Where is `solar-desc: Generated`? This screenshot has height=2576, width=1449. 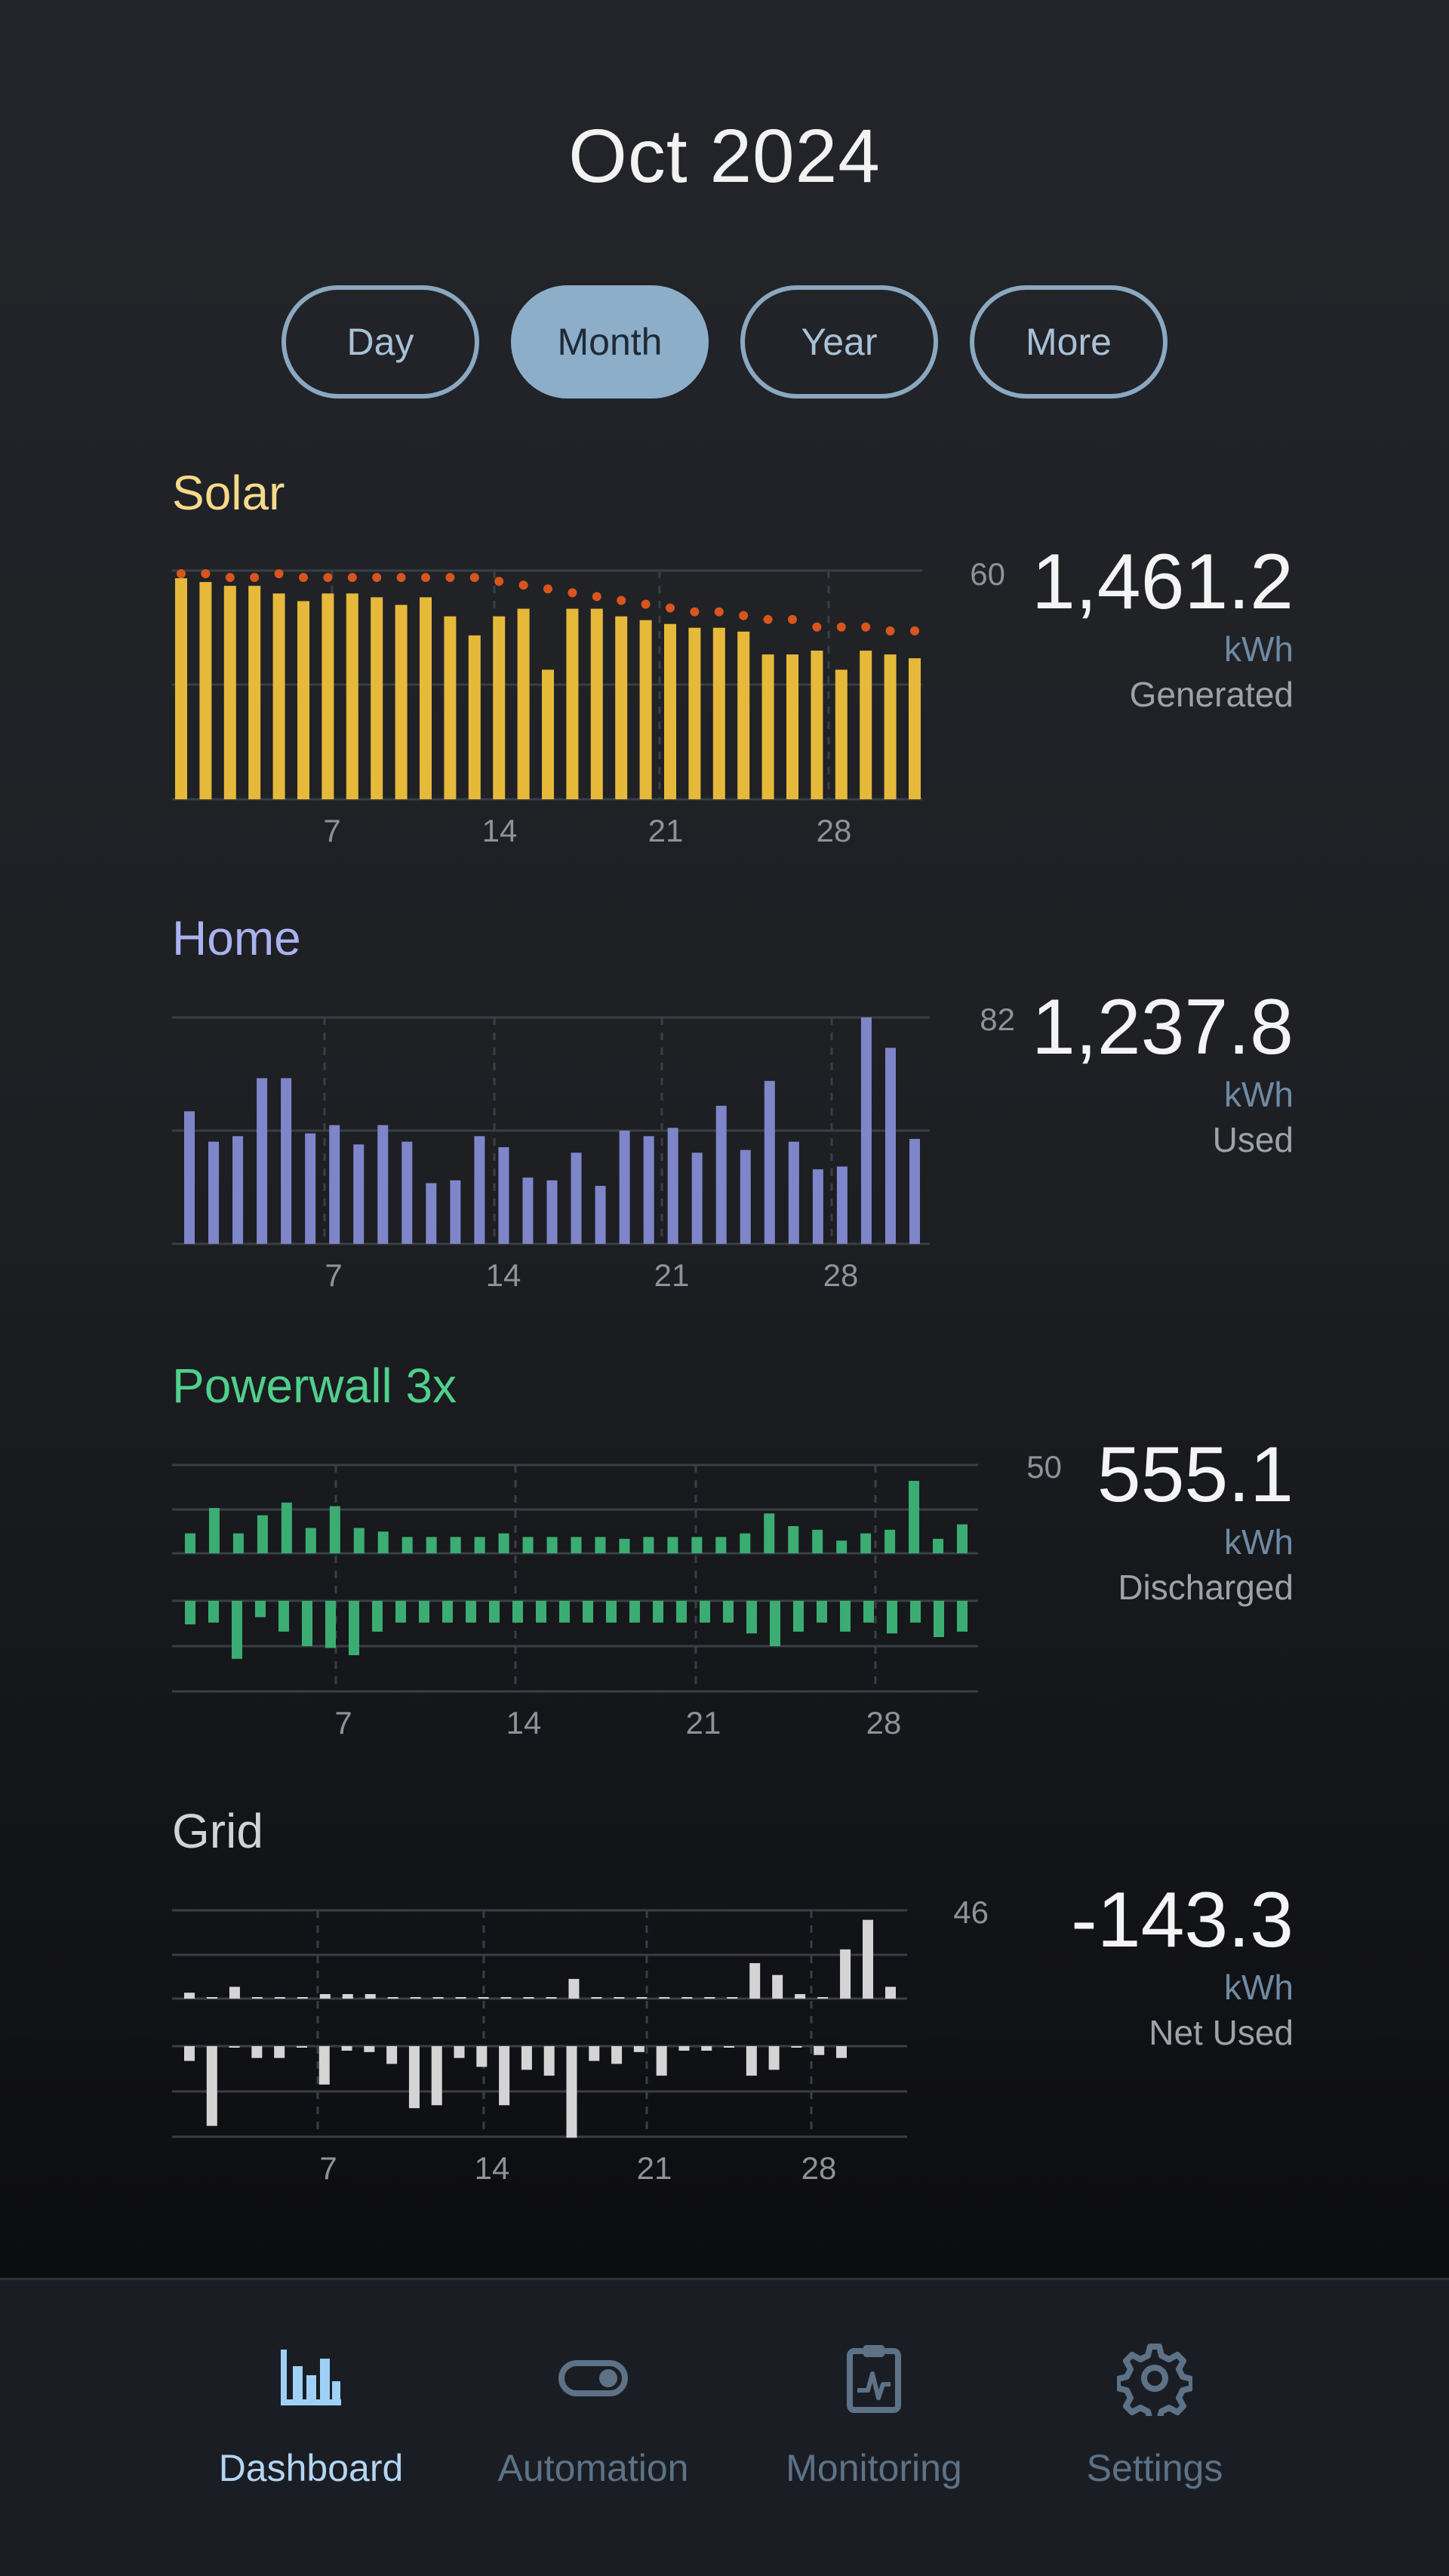 solar-desc: Generated is located at coordinates (1211, 694).